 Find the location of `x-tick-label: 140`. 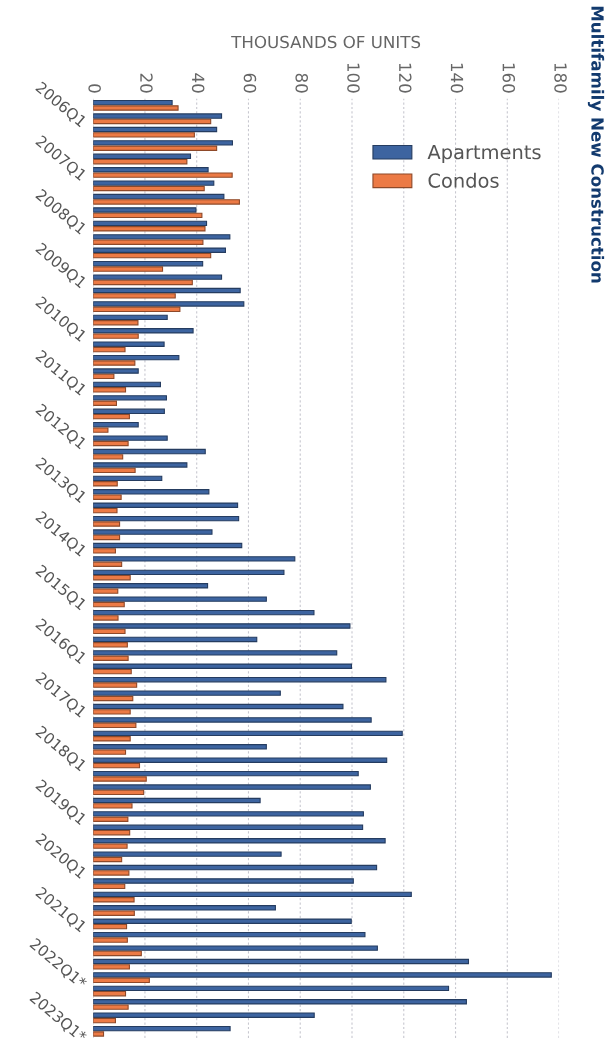

x-tick-label: 140 is located at coordinates (457, 78).